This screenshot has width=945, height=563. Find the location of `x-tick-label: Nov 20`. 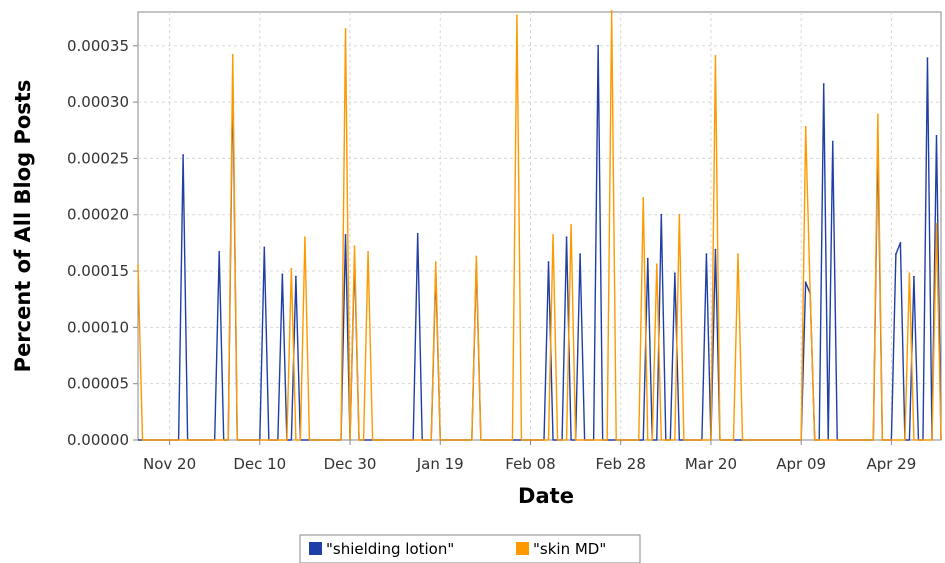

x-tick-label: Nov 20 is located at coordinates (169, 464).